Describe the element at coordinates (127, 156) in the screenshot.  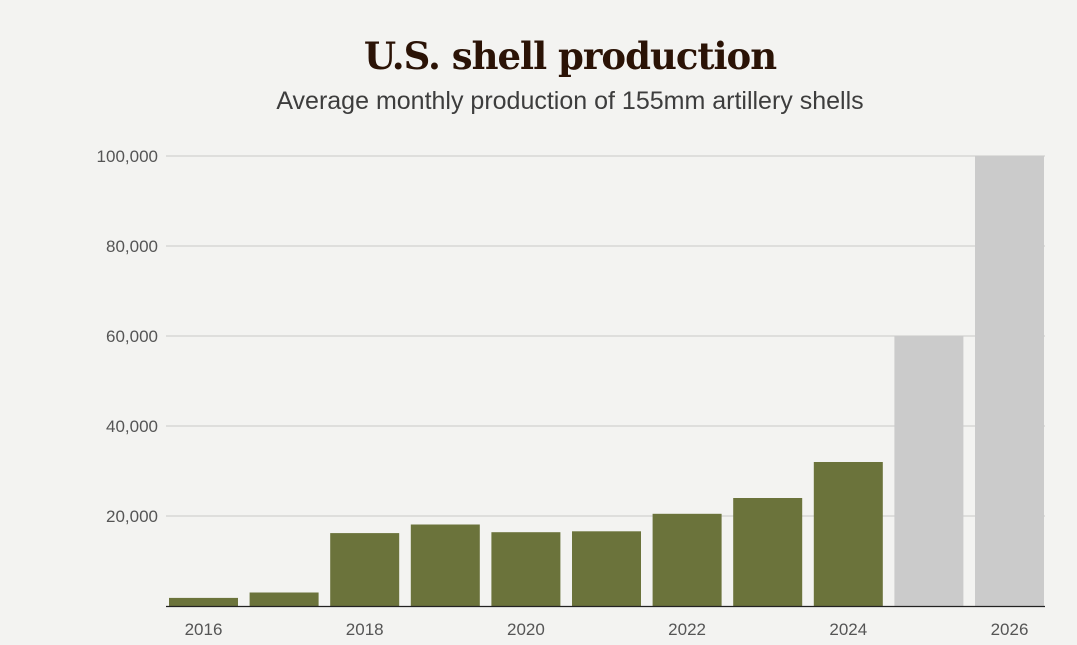
I see `y-tick-label: 100,000` at that location.